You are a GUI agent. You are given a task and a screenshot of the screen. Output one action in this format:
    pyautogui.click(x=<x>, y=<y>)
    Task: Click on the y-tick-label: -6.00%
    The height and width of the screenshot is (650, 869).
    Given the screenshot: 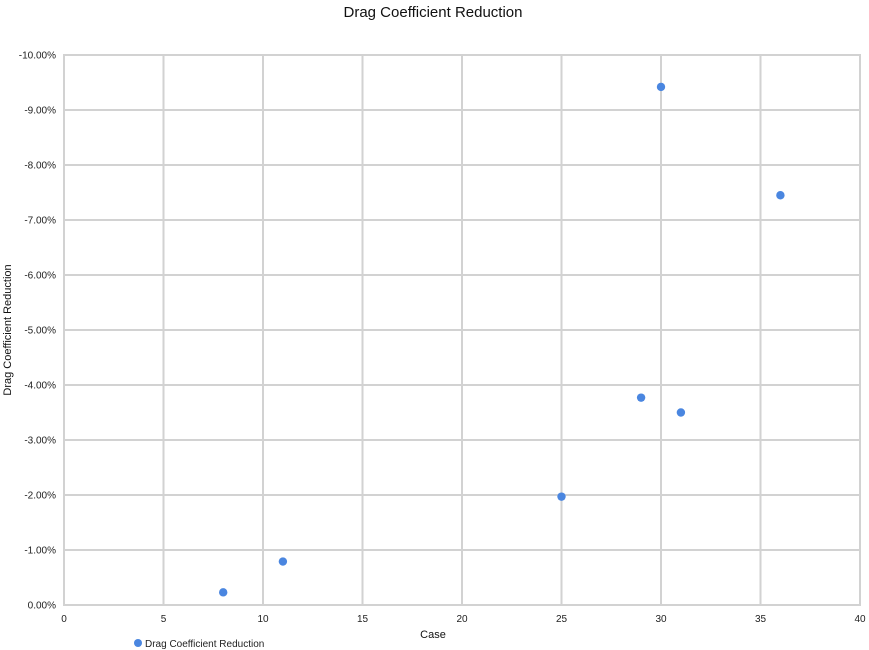 What is the action you would take?
    pyautogui.click(x=40, y=276)
    